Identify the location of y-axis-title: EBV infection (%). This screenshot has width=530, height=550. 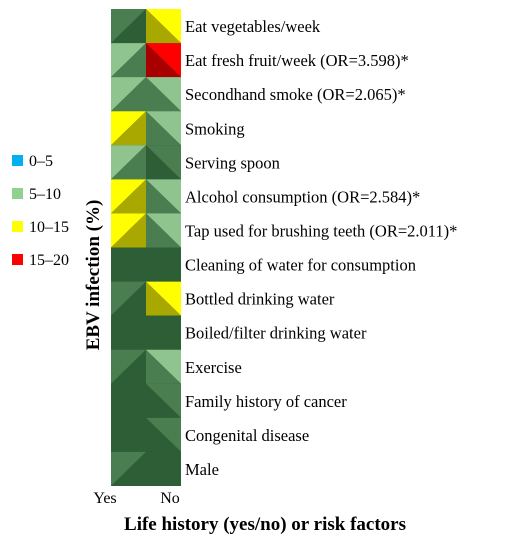
(93, 275).